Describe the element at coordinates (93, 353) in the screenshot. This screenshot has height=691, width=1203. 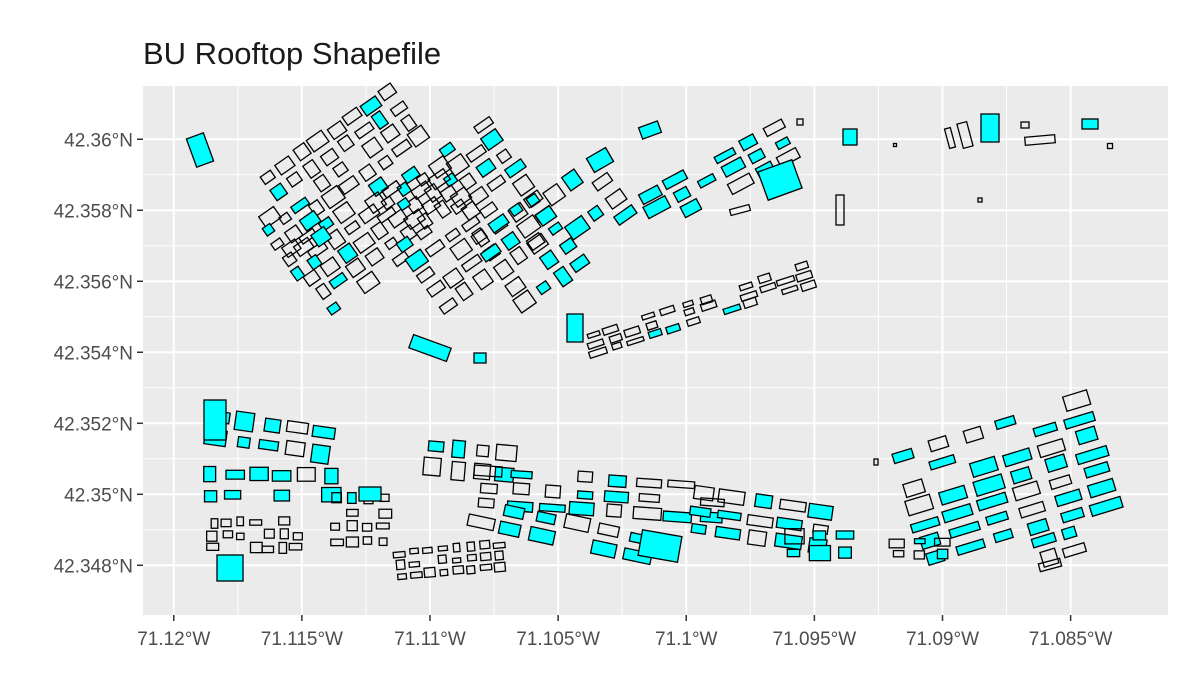
I see `y-tick-label: 42.354°N` at that location.